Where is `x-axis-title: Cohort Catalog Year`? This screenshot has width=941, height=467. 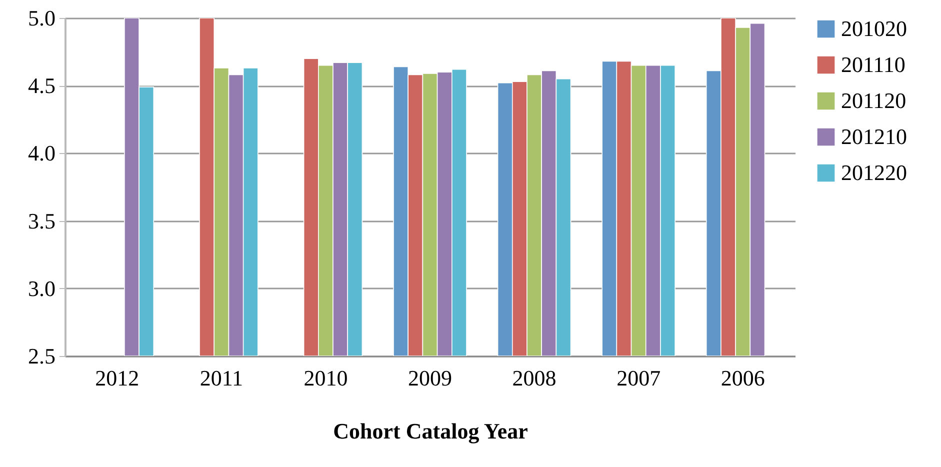 x-axis-title: Cohort Catalog Year is located at coordinates (430, 431).